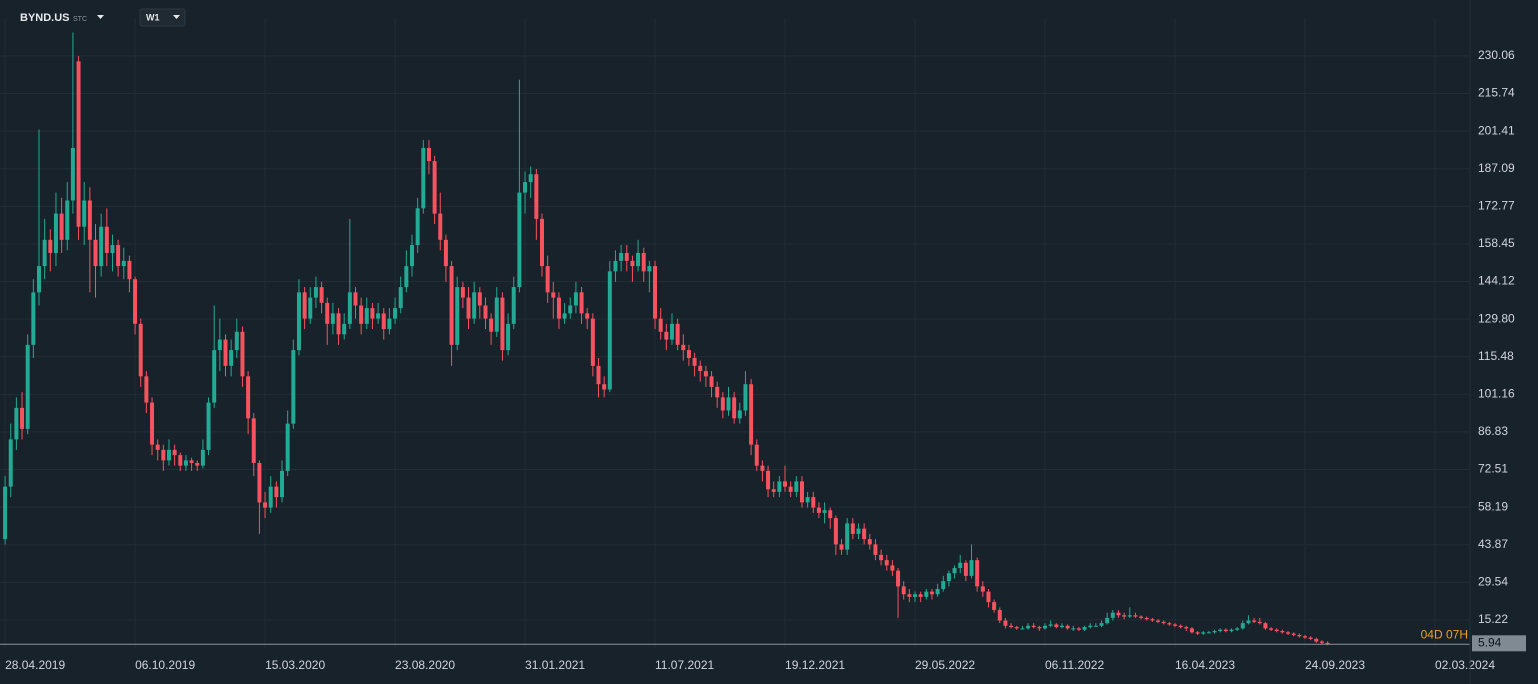 The height and width of the screenshot is (684, 1538). What do you see at coordinates (425, 665) in the screenshot?
I see `x-tick-label: 23.08.2020` at bounding box center [425, 665].